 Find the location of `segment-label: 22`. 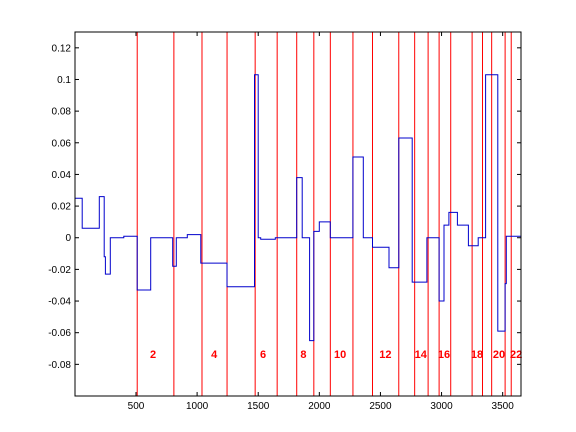

segment-label: 22 is located at coordinates (516, 355).